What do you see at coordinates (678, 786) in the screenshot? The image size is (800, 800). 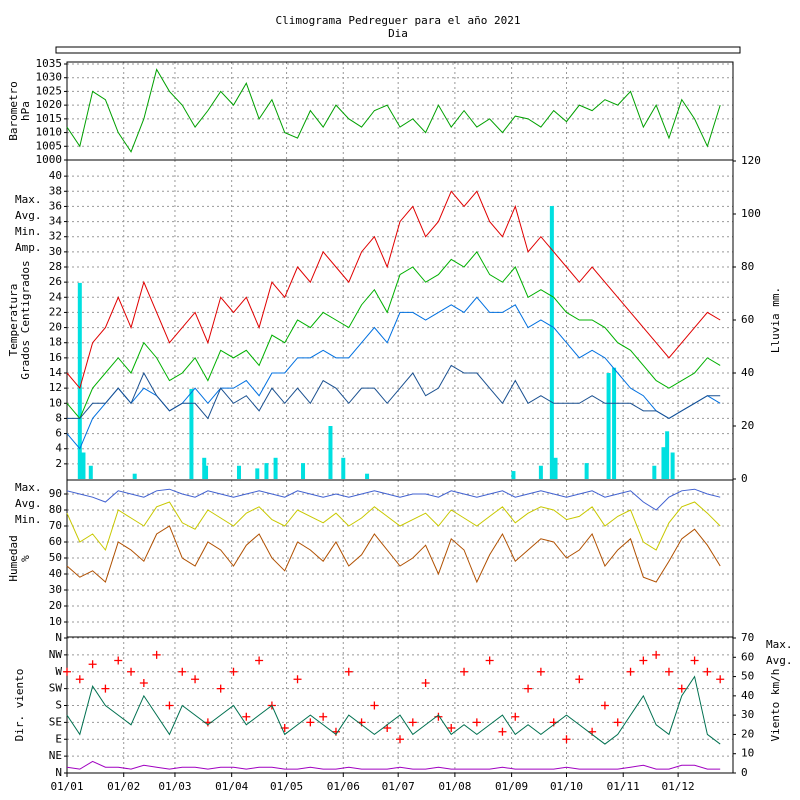 I see `x-tick-label: 01/12` at bounding box center [678, 786].